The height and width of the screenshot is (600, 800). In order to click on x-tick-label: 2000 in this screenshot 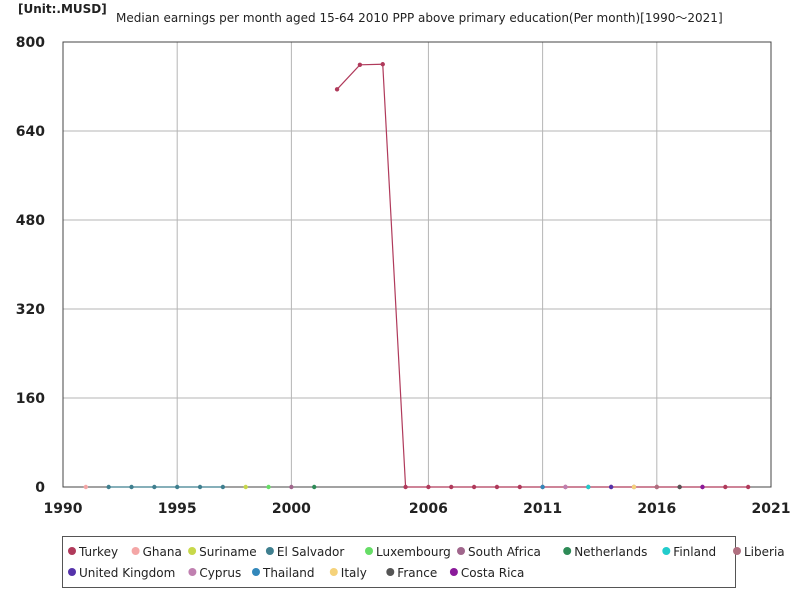, I will do `click(291, 509)`.